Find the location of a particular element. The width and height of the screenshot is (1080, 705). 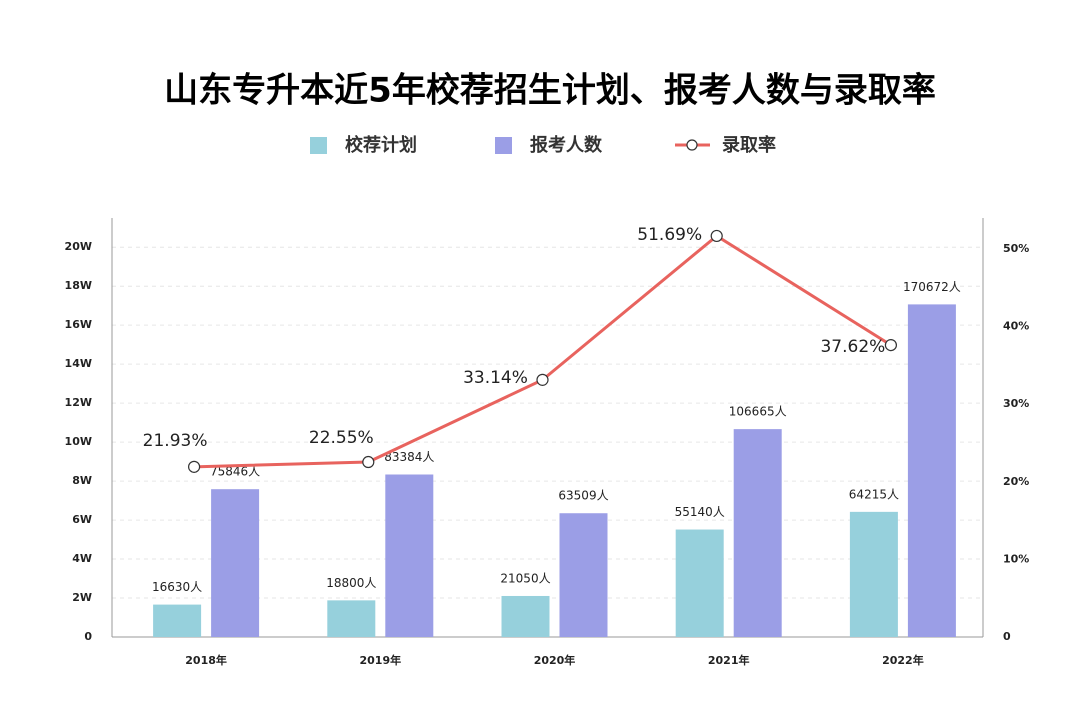

legend-label: 报考人数 is located at coordinates (566, 145).